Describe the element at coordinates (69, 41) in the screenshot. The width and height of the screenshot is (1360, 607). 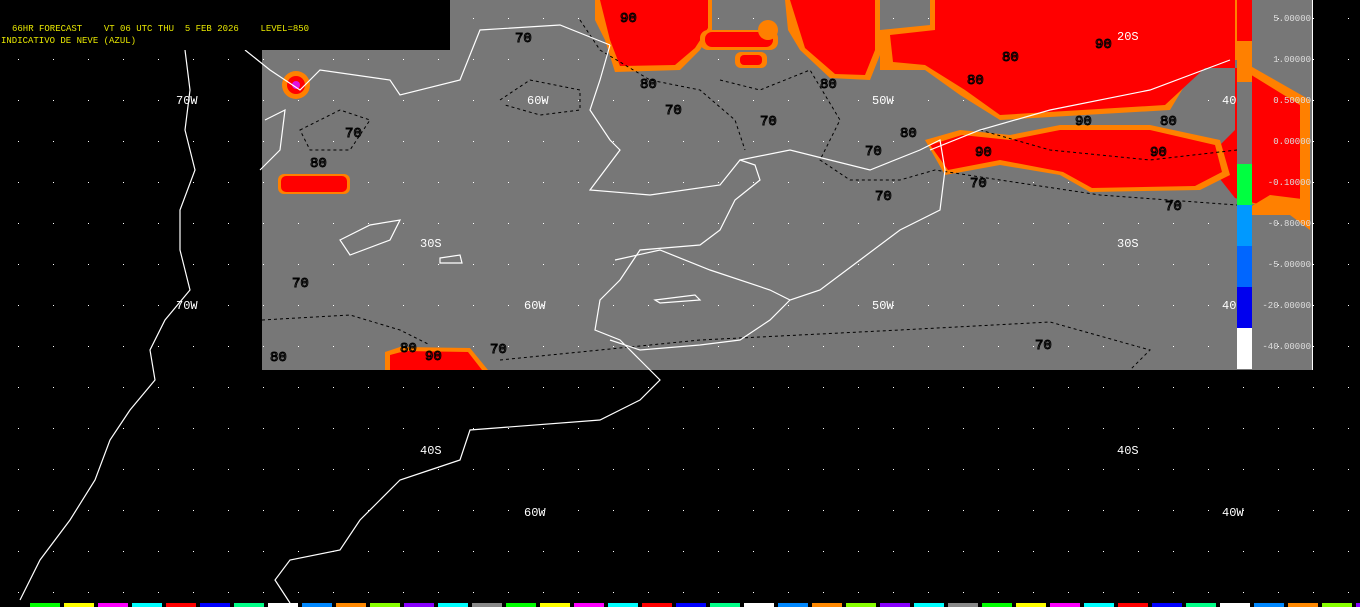
I see `forecast-subtitle: INDICATIVO DE NEVE (AZUL)` at that location.